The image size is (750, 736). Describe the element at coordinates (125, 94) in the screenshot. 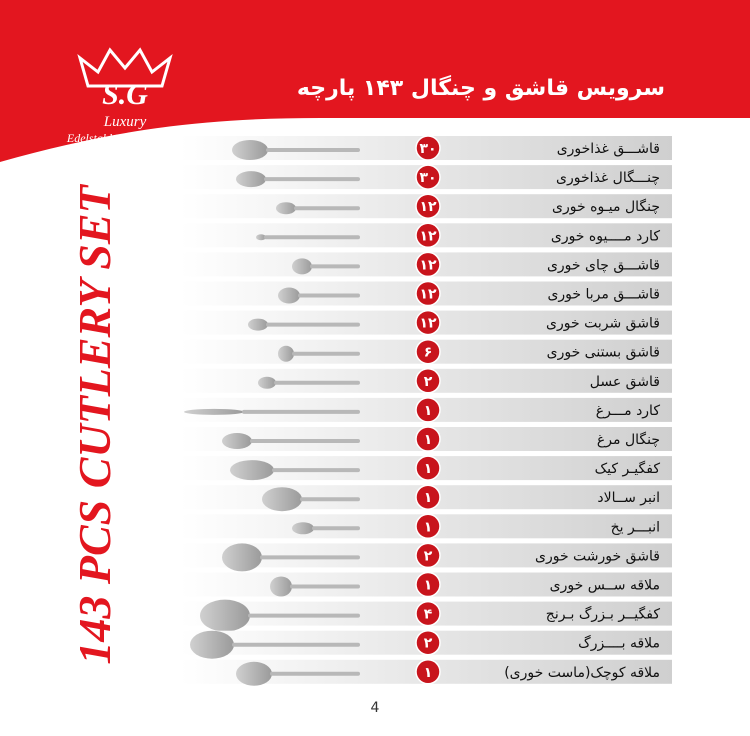

I see `logo: S.G` at that location.